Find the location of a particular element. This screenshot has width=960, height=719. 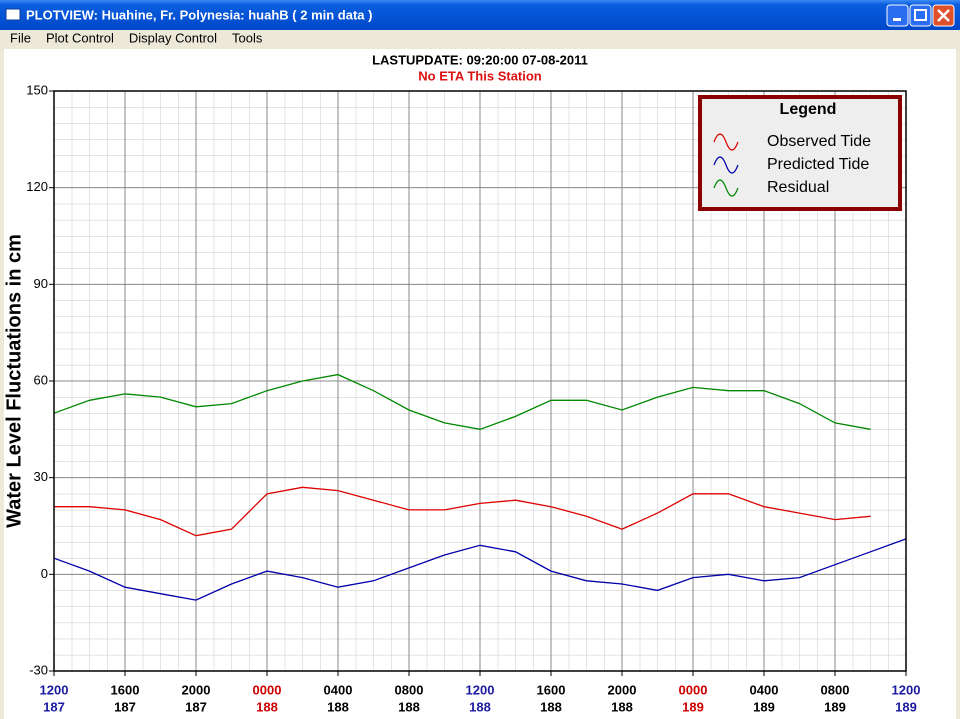

title-bar is located at coordinates (480, 15).